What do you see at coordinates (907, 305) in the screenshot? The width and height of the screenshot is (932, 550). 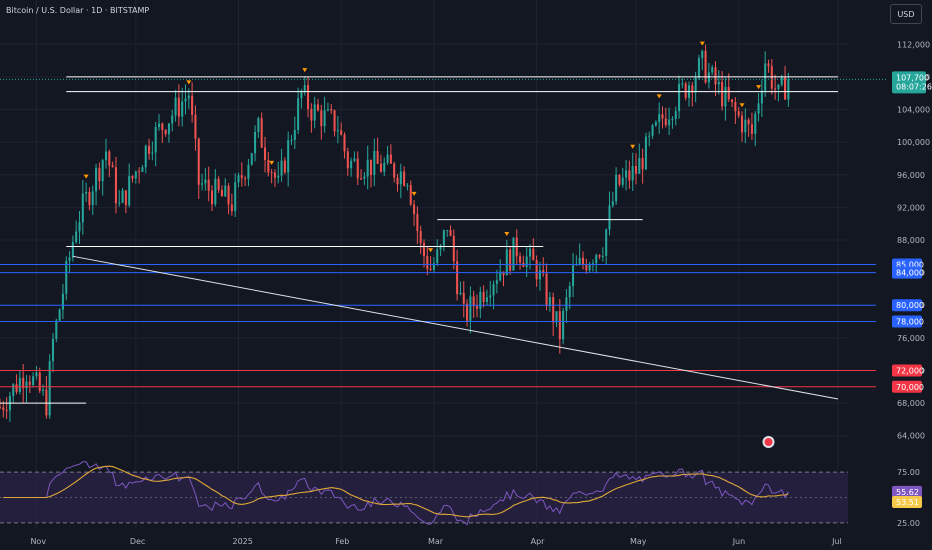 I see `level-tag` at bounding box center [907, 305].